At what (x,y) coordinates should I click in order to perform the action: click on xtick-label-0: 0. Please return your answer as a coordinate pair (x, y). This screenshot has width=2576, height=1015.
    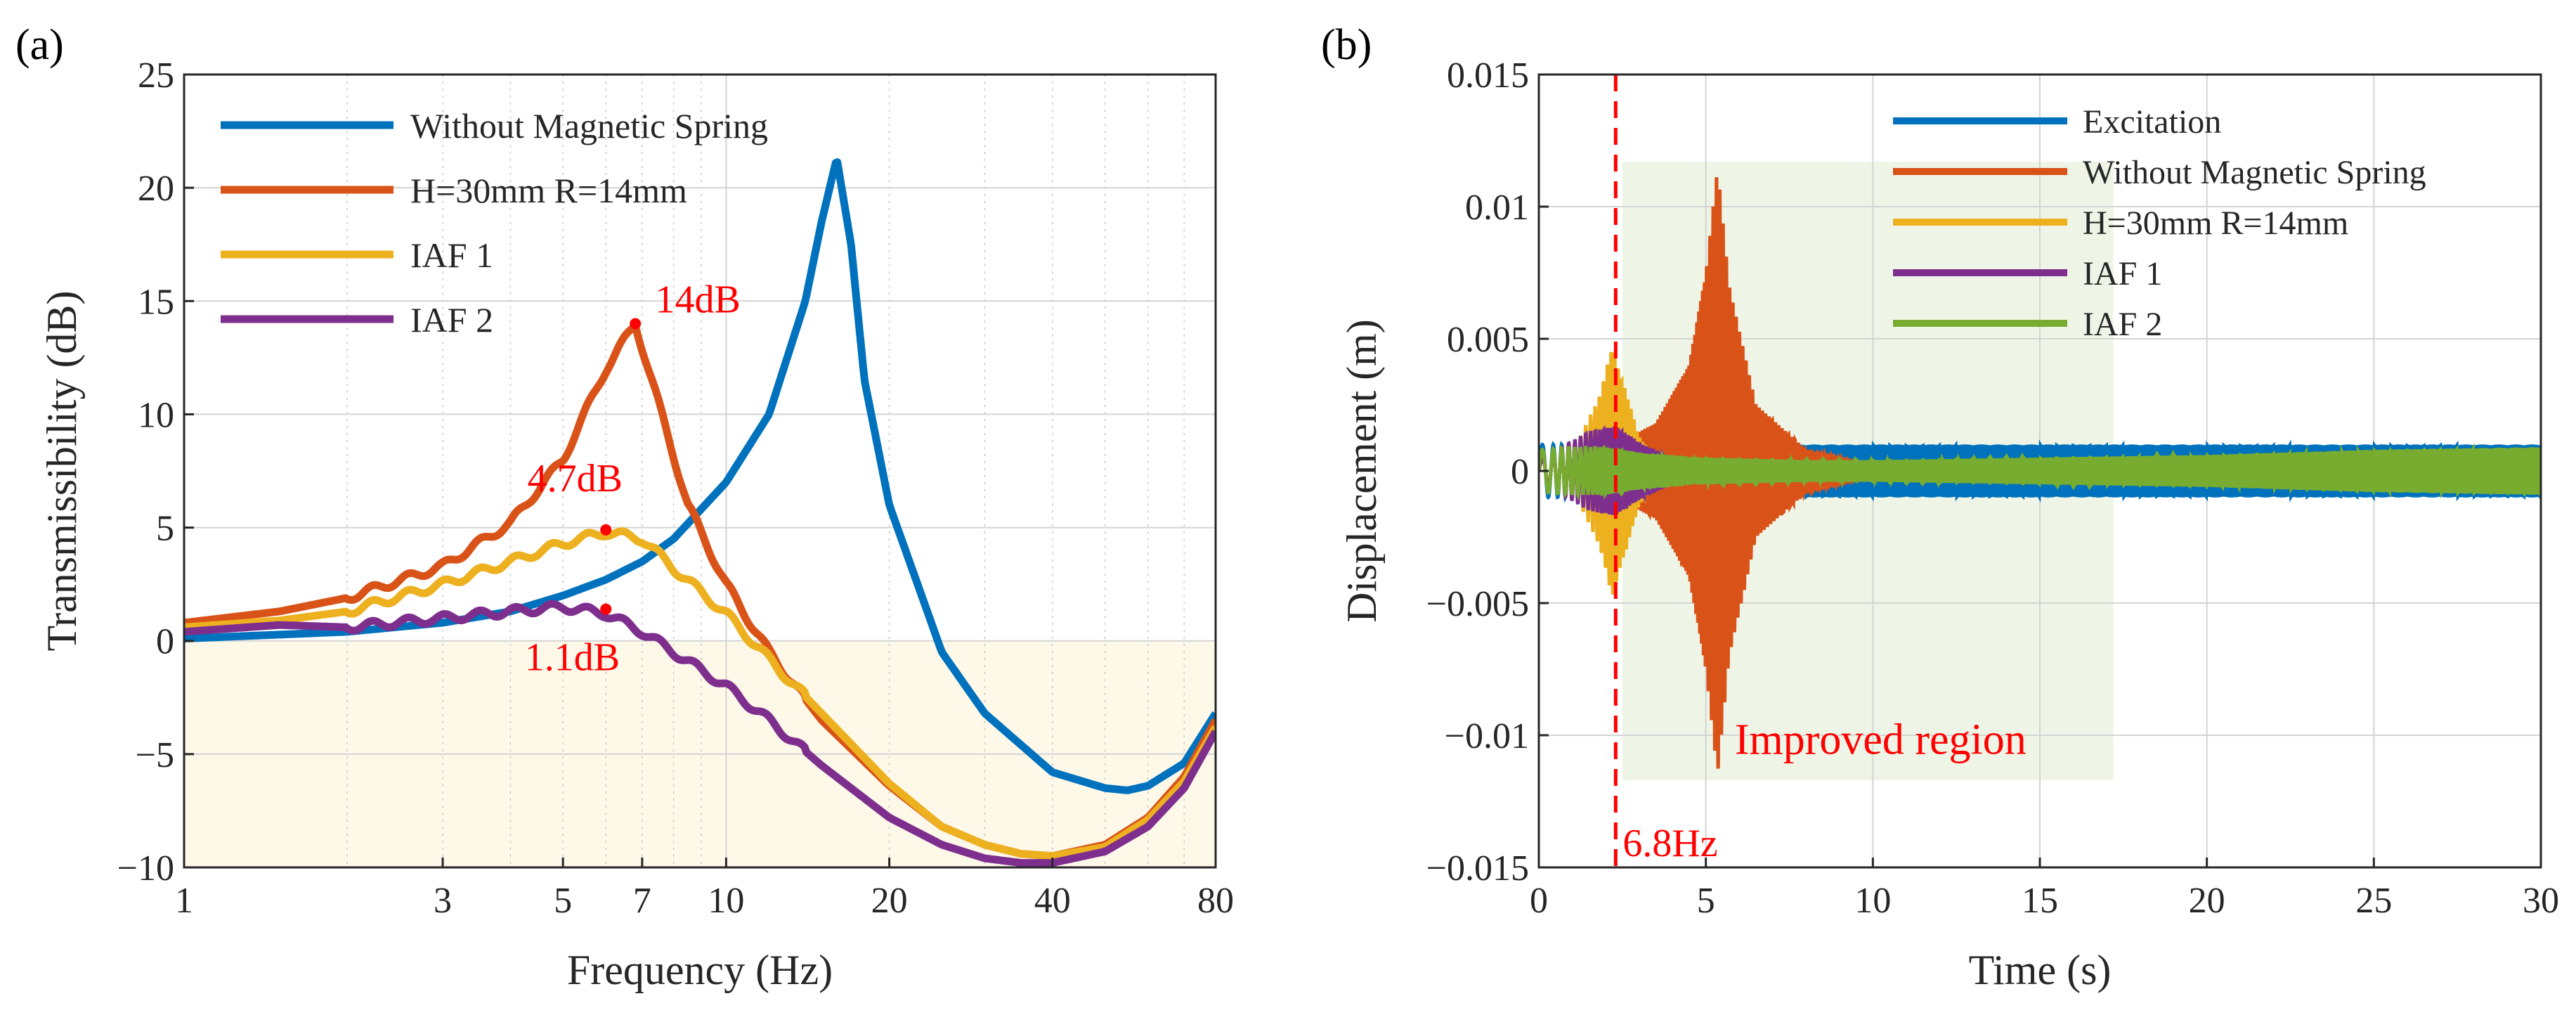
    Looking at the image, I should click on (1539, 901).